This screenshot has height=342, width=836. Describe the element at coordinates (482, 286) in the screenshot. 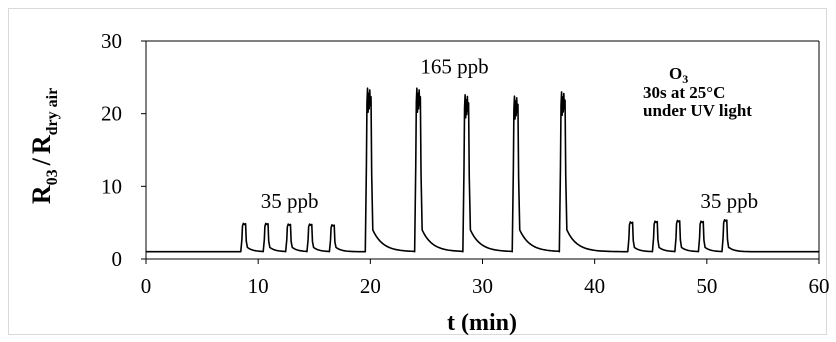

I see `x-tick-label: 30` at that location.